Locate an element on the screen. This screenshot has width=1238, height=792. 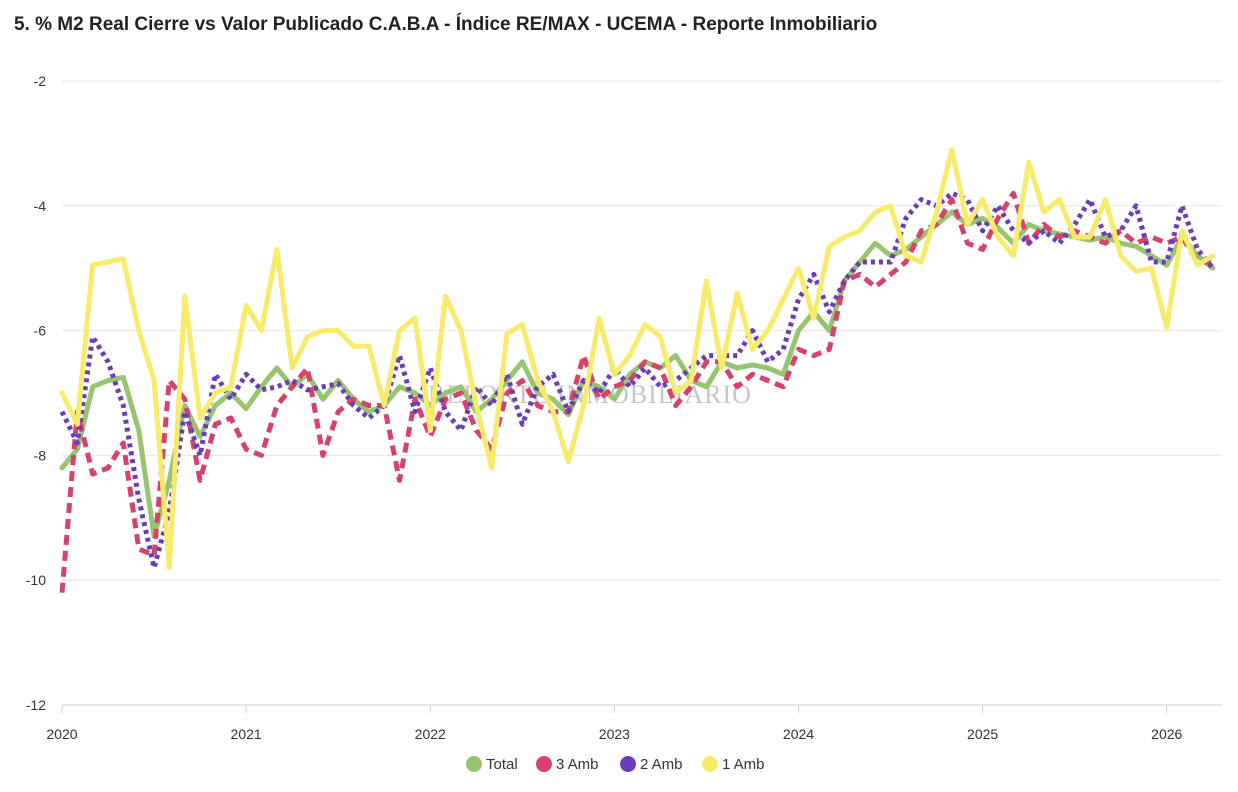
y-tick-label: -2 is located at coordinates (40, 81).